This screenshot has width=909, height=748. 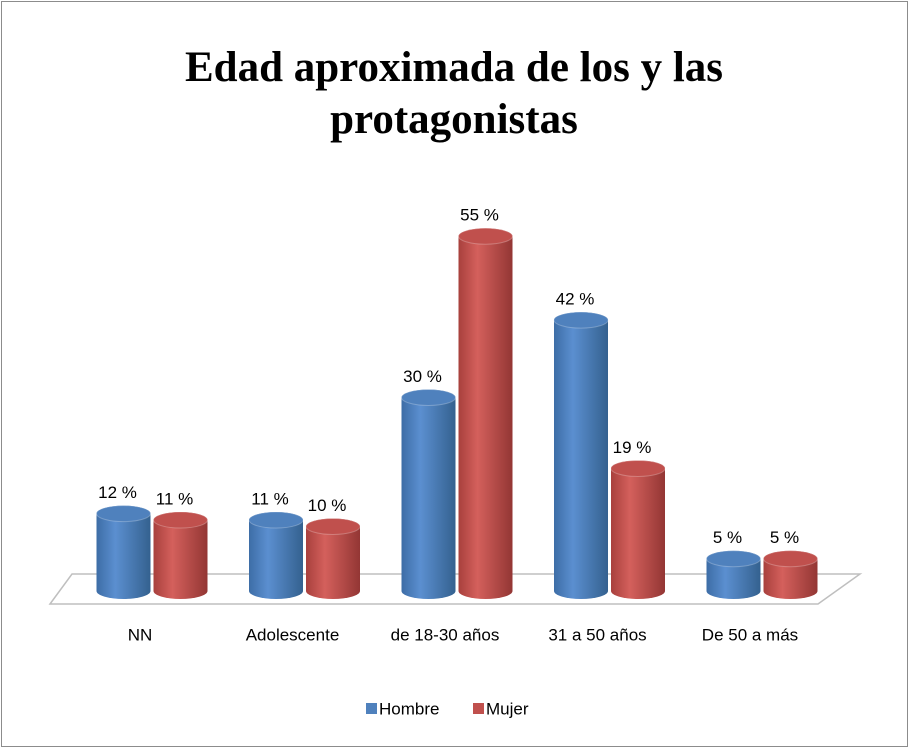 What do you see at coordinates (632, 447) in the screenshot?
I see `value-label: 19 %` at bounding box center [632, 447].